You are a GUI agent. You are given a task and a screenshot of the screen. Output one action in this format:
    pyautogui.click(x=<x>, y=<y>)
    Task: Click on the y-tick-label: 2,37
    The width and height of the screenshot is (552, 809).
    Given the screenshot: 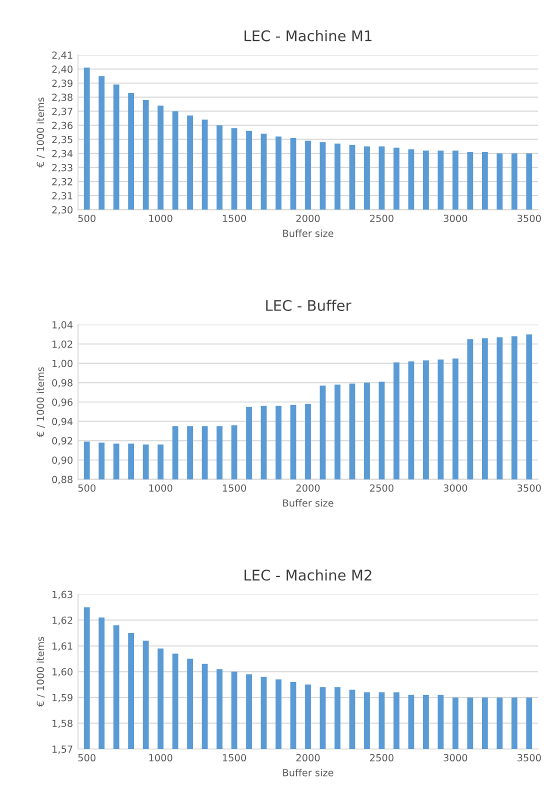 What is the action you would take?
    pyautogui.click(x=62, y=112)
    